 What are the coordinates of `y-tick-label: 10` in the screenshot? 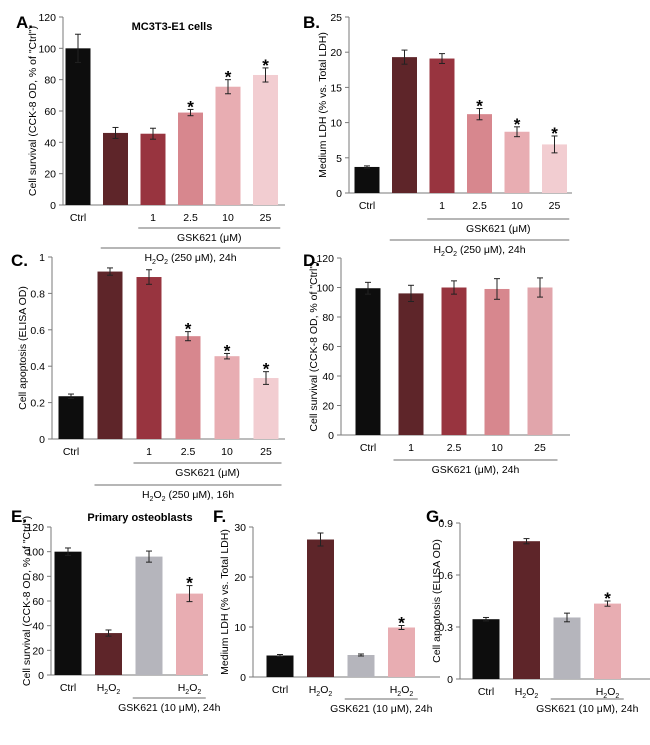 It's located at (240, 628).